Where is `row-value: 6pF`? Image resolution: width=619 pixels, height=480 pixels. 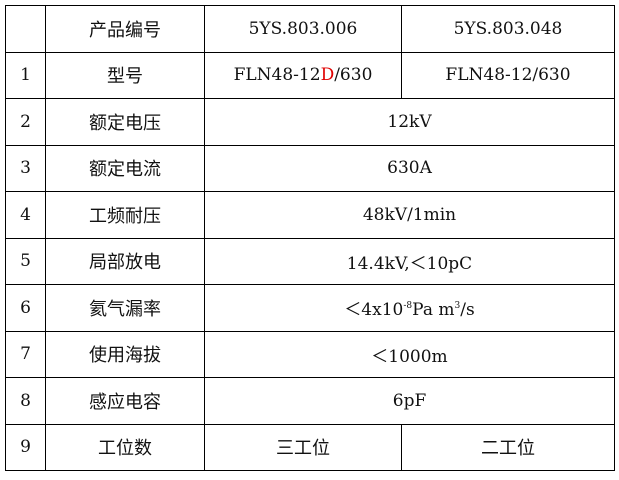
row-value: 6pF is located at coordinates (409, 401).